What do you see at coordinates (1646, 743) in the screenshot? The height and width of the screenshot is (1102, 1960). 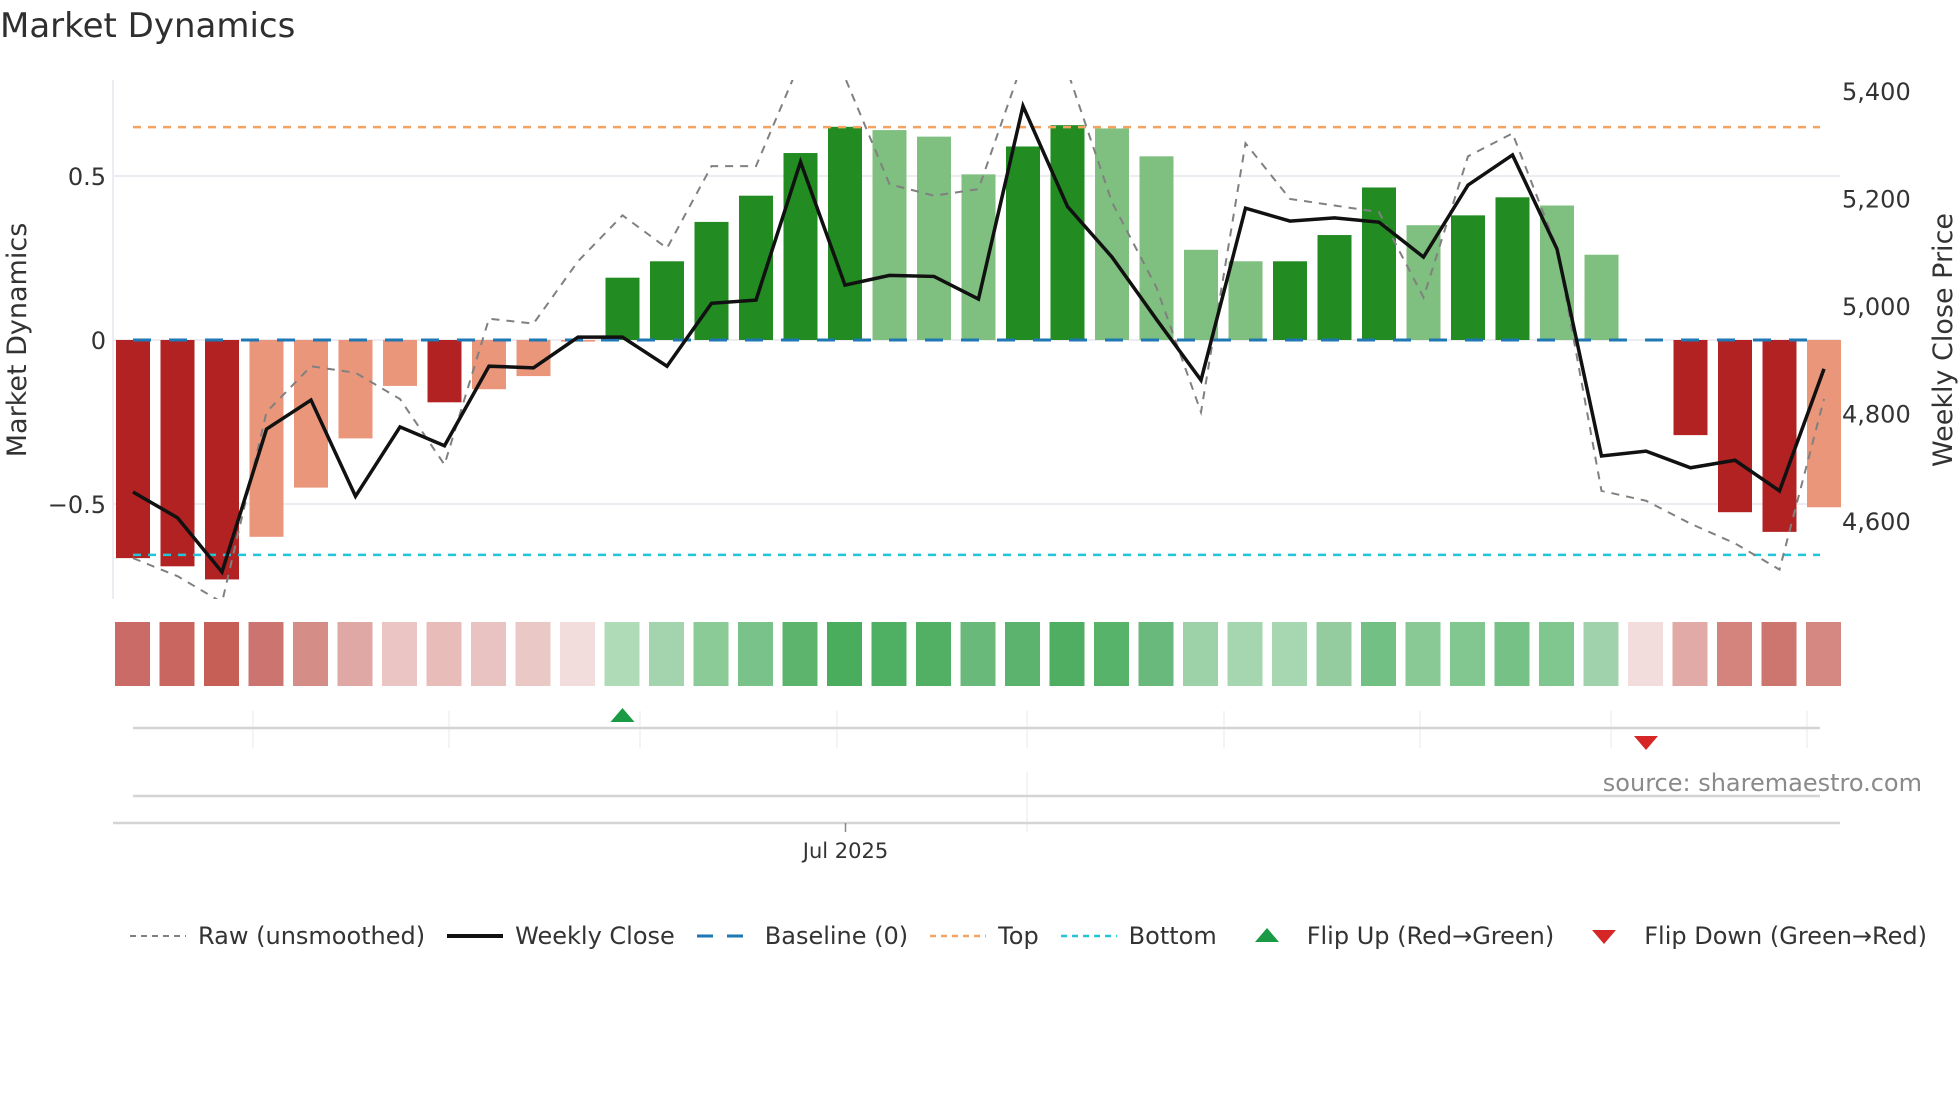 I see `flip-down-marker` at bounding box center [1646, 743].